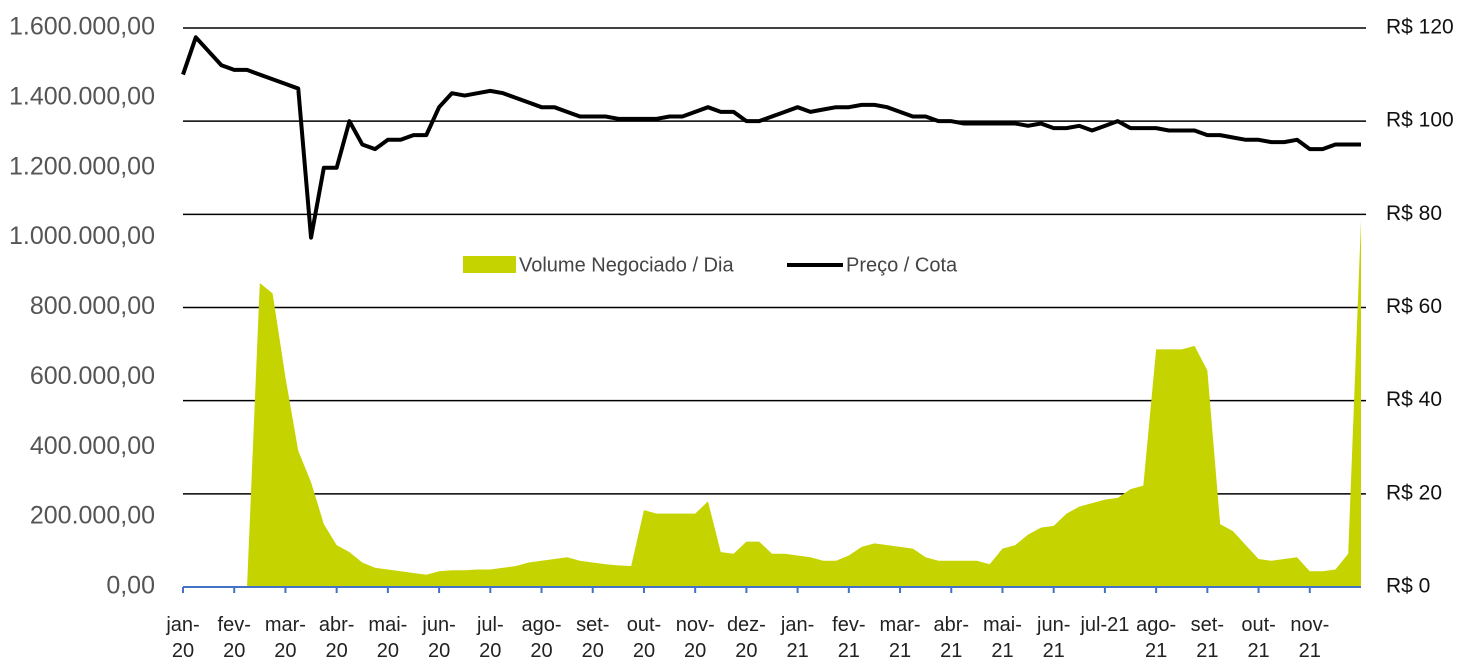  What do you see at coordinates (388, 638) in the screenshot?
I see `x-tick-label: mai- 20` at bounding box center [388, 638].